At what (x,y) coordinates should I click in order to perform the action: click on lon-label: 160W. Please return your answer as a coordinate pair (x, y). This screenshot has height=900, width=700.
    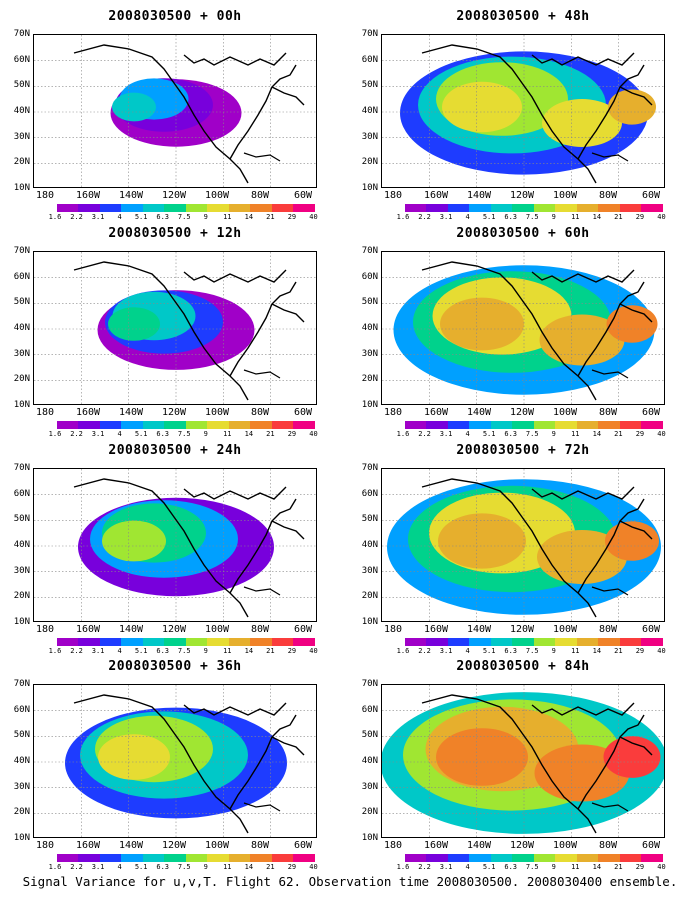
    Looking at the image, I should click on (436, 845).